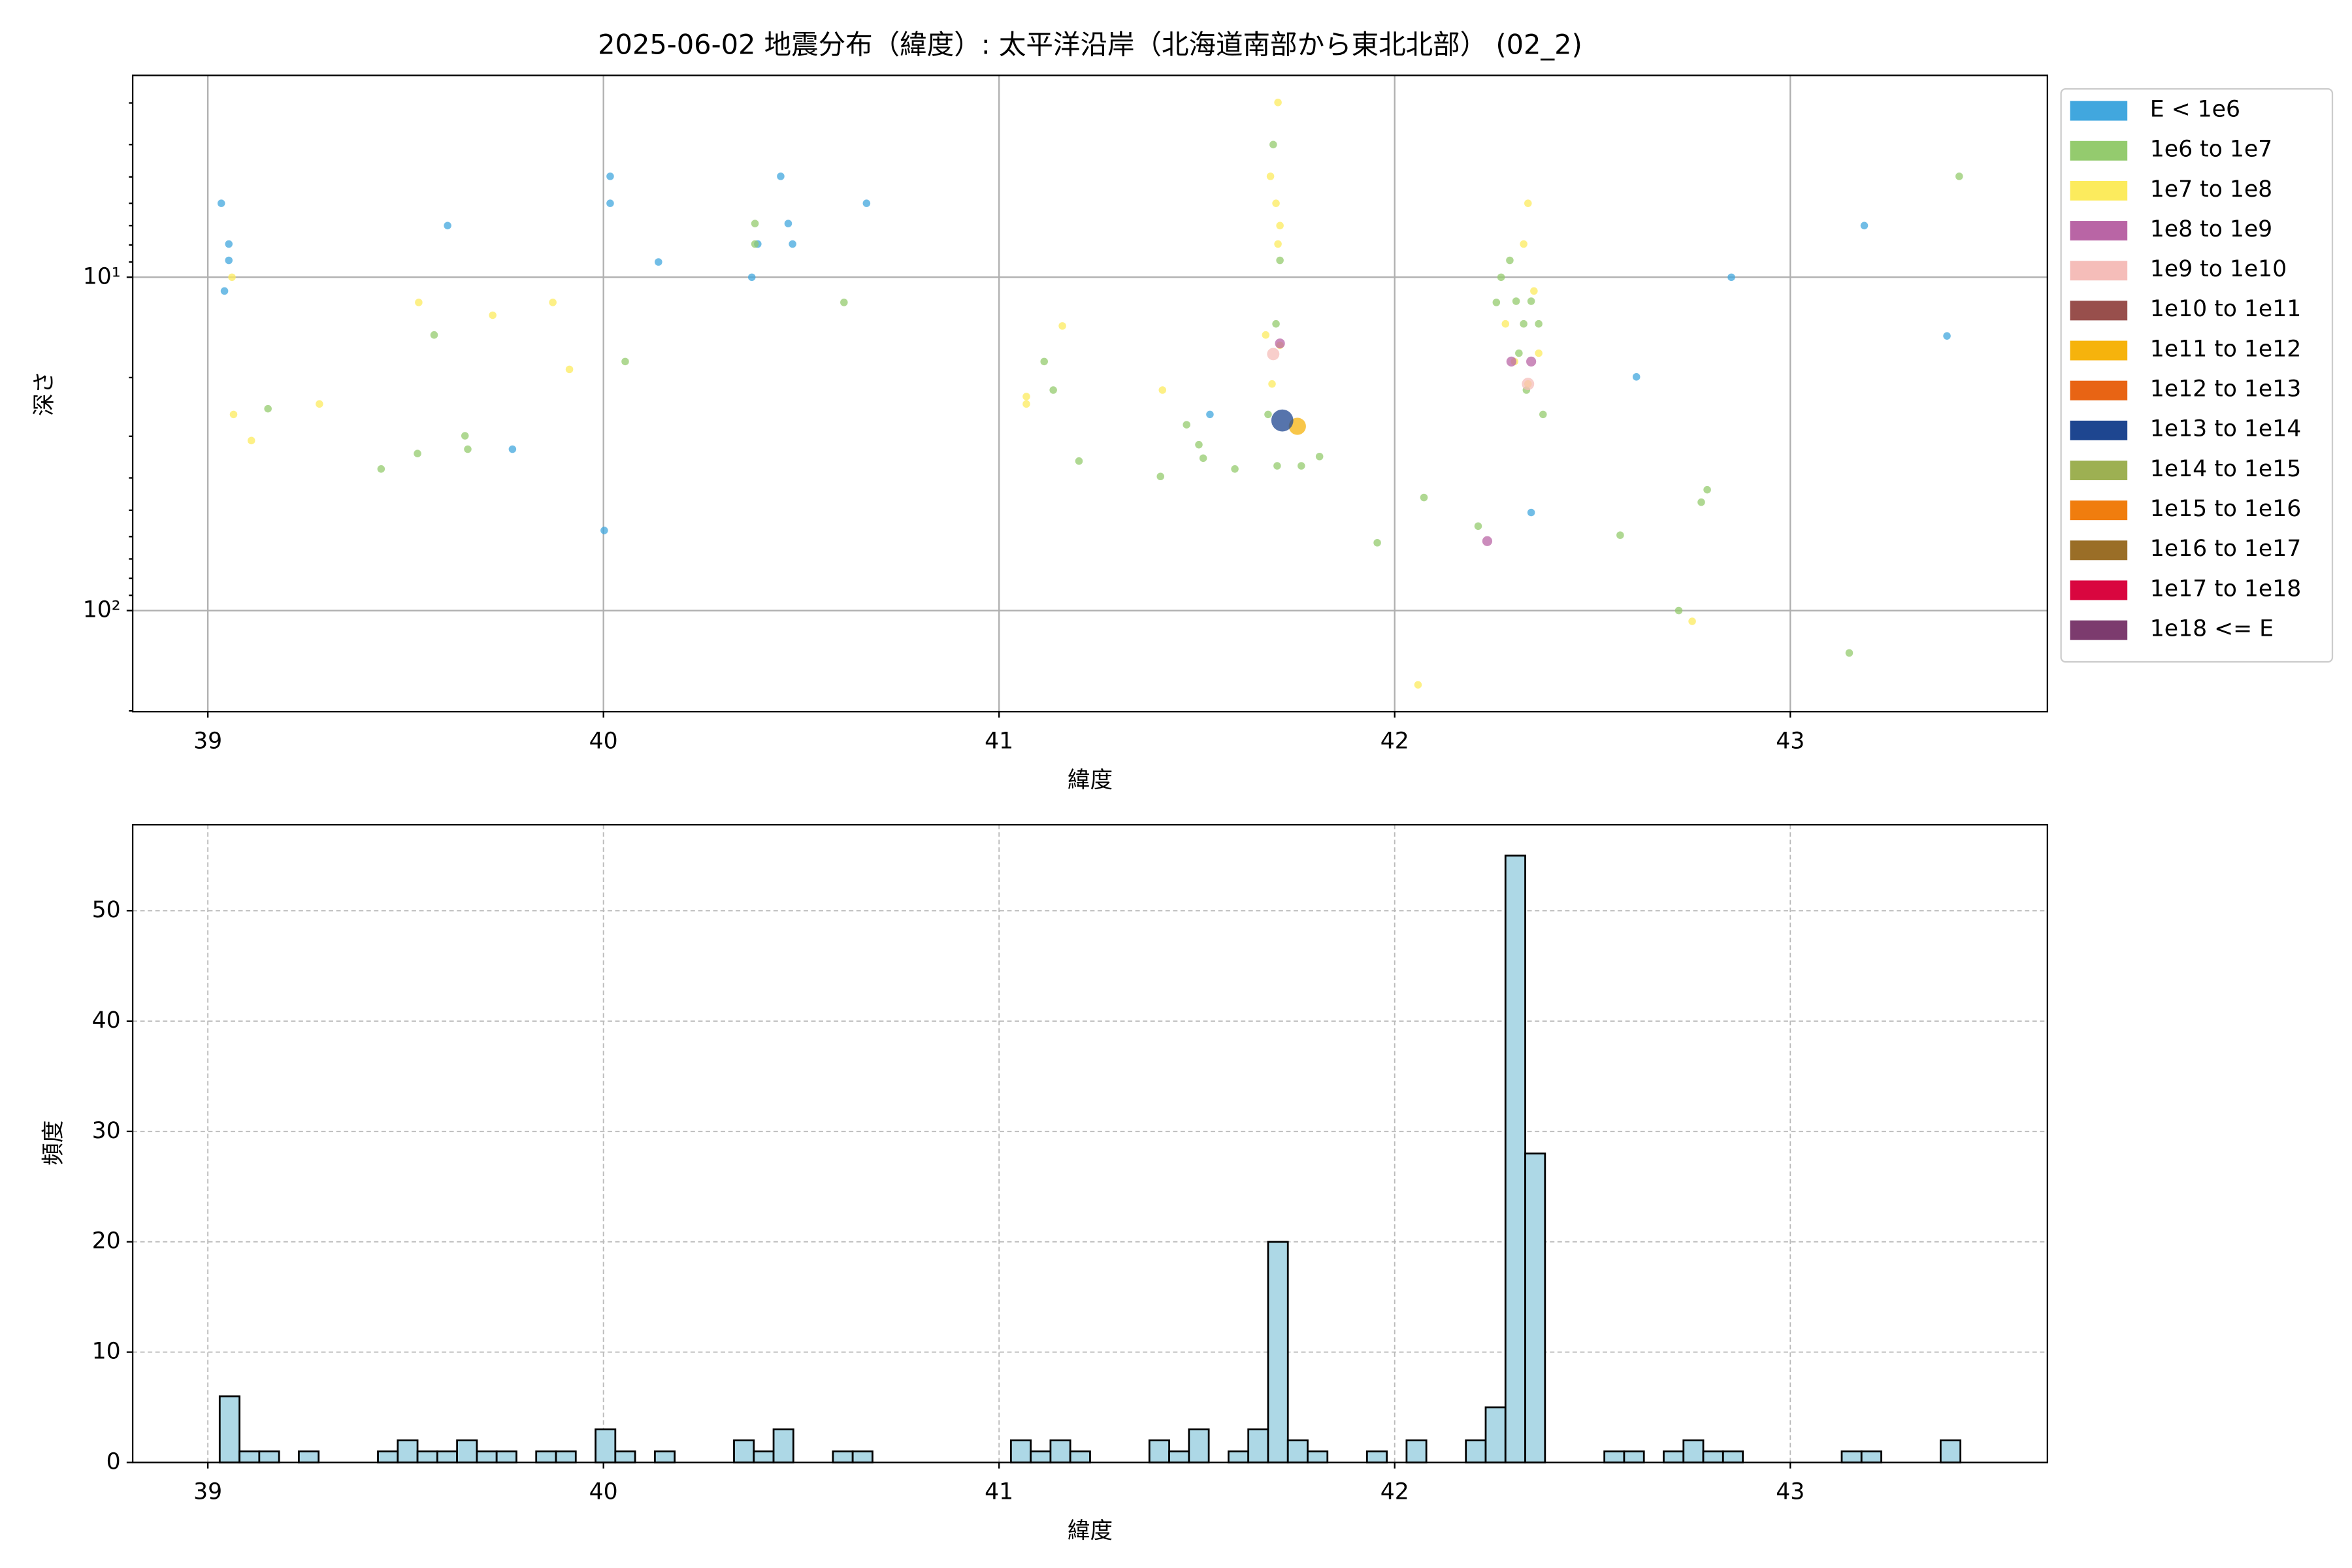  Describe the element at coordinates (1394, 1492) in the screenshot. I see `x-tick-label: 42` at that location.